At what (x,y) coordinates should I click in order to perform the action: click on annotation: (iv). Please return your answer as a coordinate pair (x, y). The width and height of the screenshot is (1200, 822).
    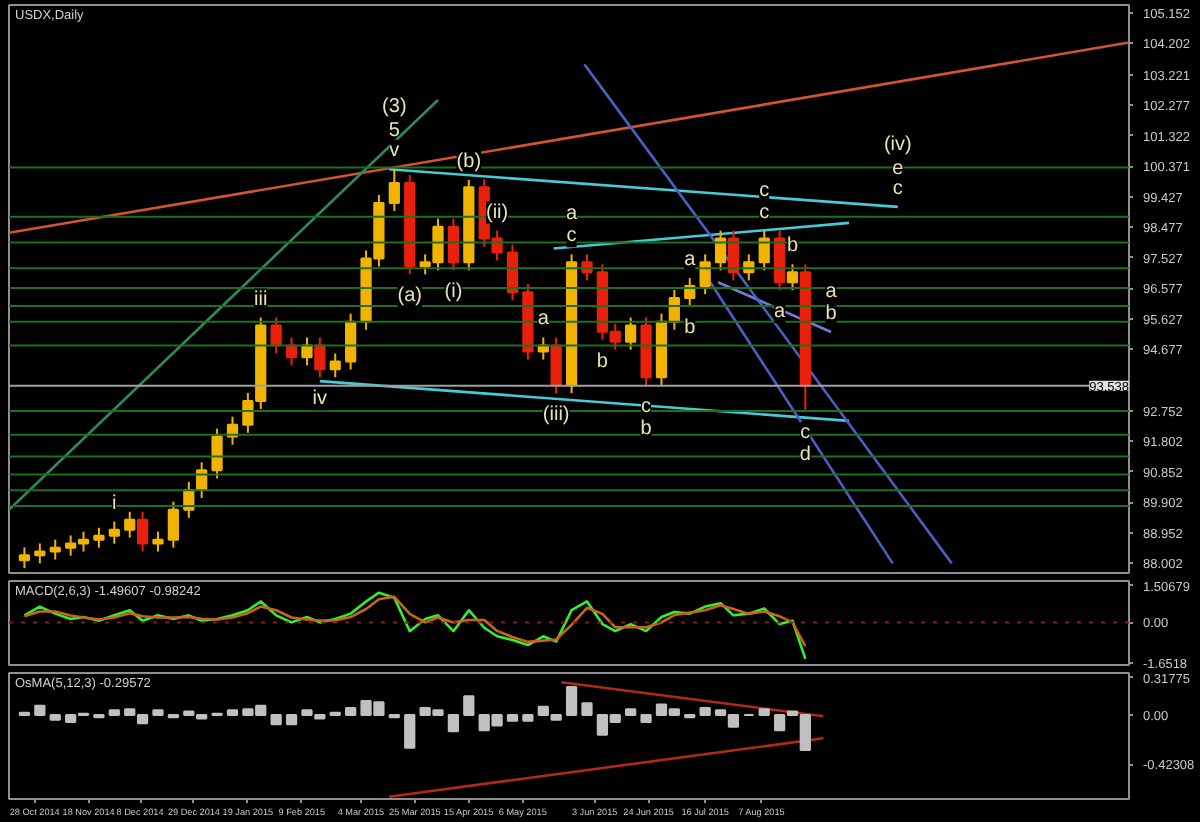
    Looking at the image, I should click on (897, 144).